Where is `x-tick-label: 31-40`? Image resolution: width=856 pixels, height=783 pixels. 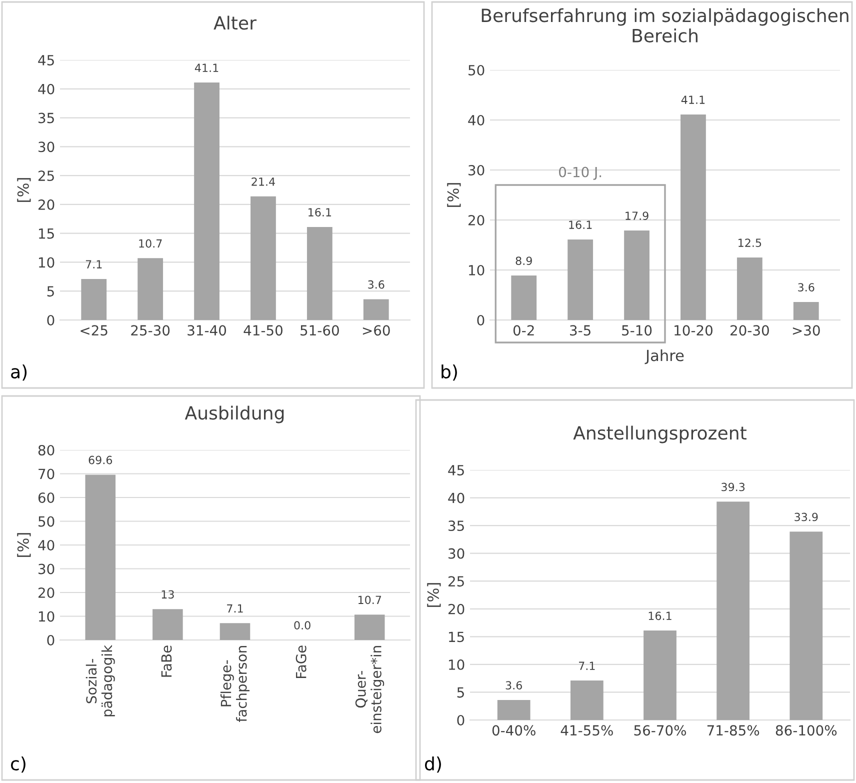
x-tick-label: 31-40 is located at coordinates (207, 330).